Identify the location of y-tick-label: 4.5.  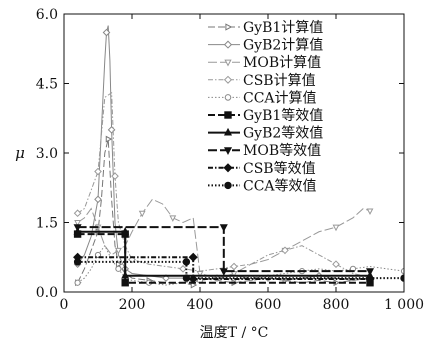
(47, 85).